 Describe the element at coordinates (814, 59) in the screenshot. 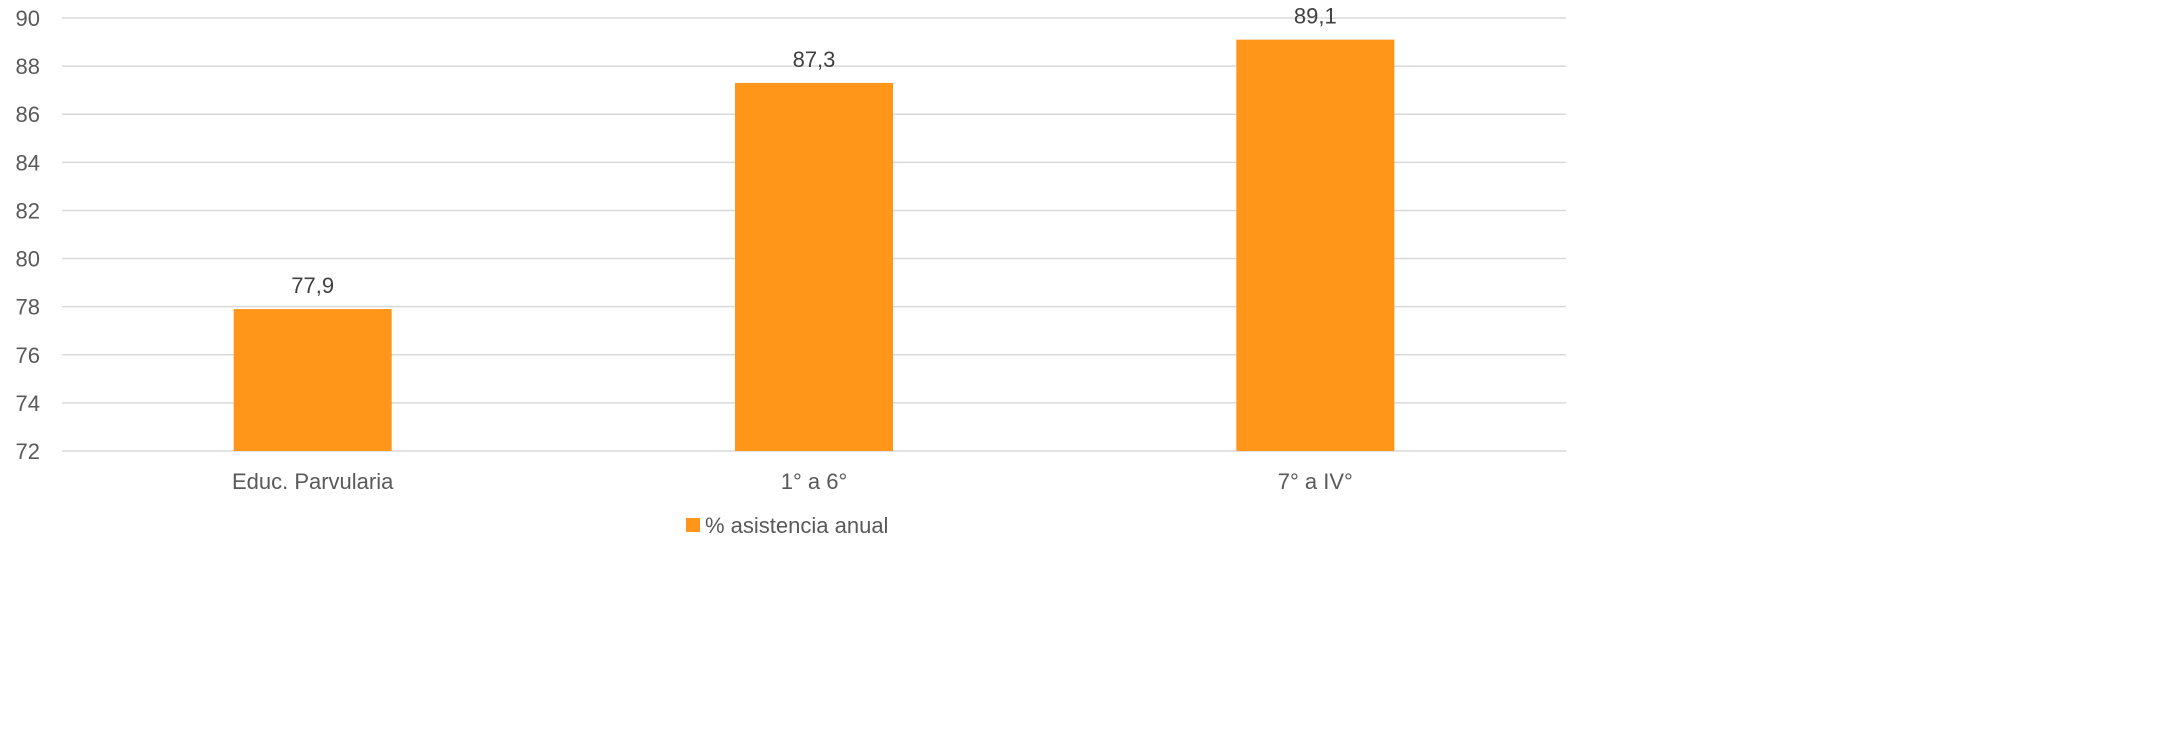

I see `data-label: 87,3` at that location.